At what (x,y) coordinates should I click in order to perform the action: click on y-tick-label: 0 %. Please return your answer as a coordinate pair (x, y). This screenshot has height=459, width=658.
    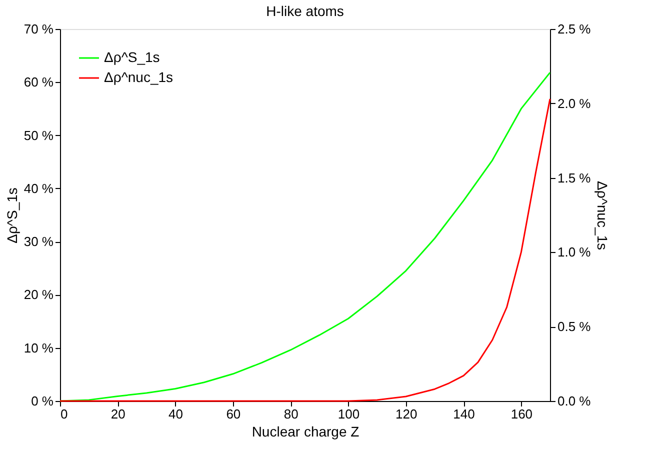
    Looking at the image, I should click on (42, 401).